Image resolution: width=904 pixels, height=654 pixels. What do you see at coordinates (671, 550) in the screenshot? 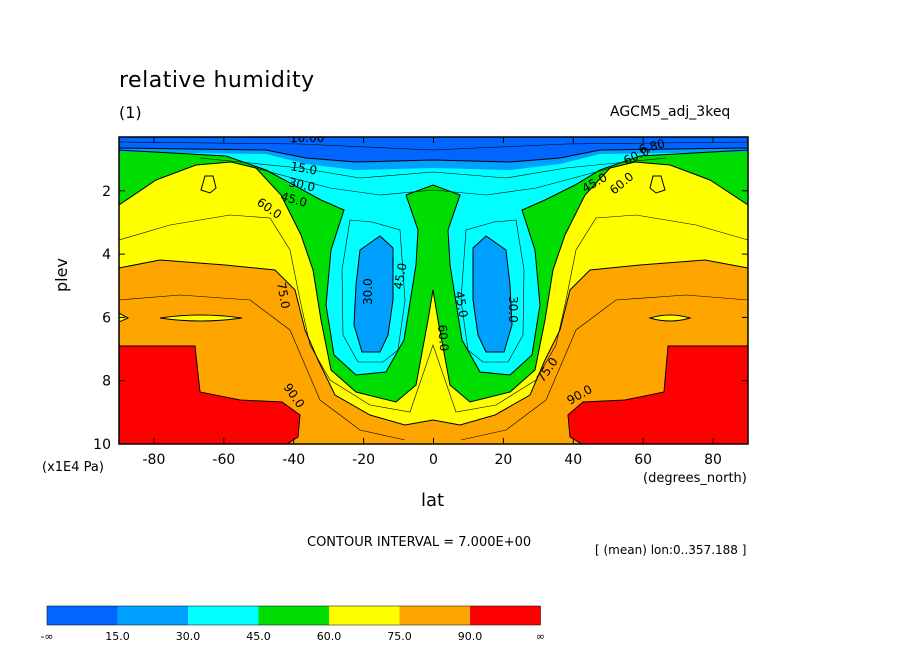
I see `mean-info: [ (mean) lon:0..357.188 ]` at bounding box center [671, 550].